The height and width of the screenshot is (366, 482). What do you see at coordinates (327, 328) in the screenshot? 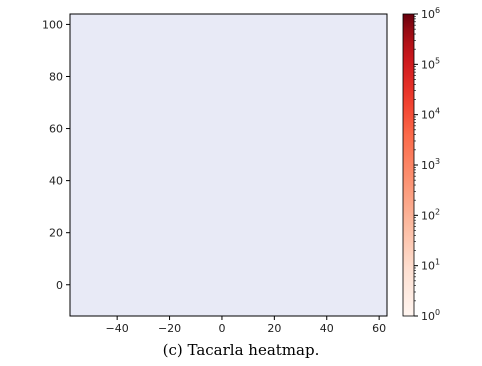
I see `x-tick-label: 40` at bounding box center [327, 328].